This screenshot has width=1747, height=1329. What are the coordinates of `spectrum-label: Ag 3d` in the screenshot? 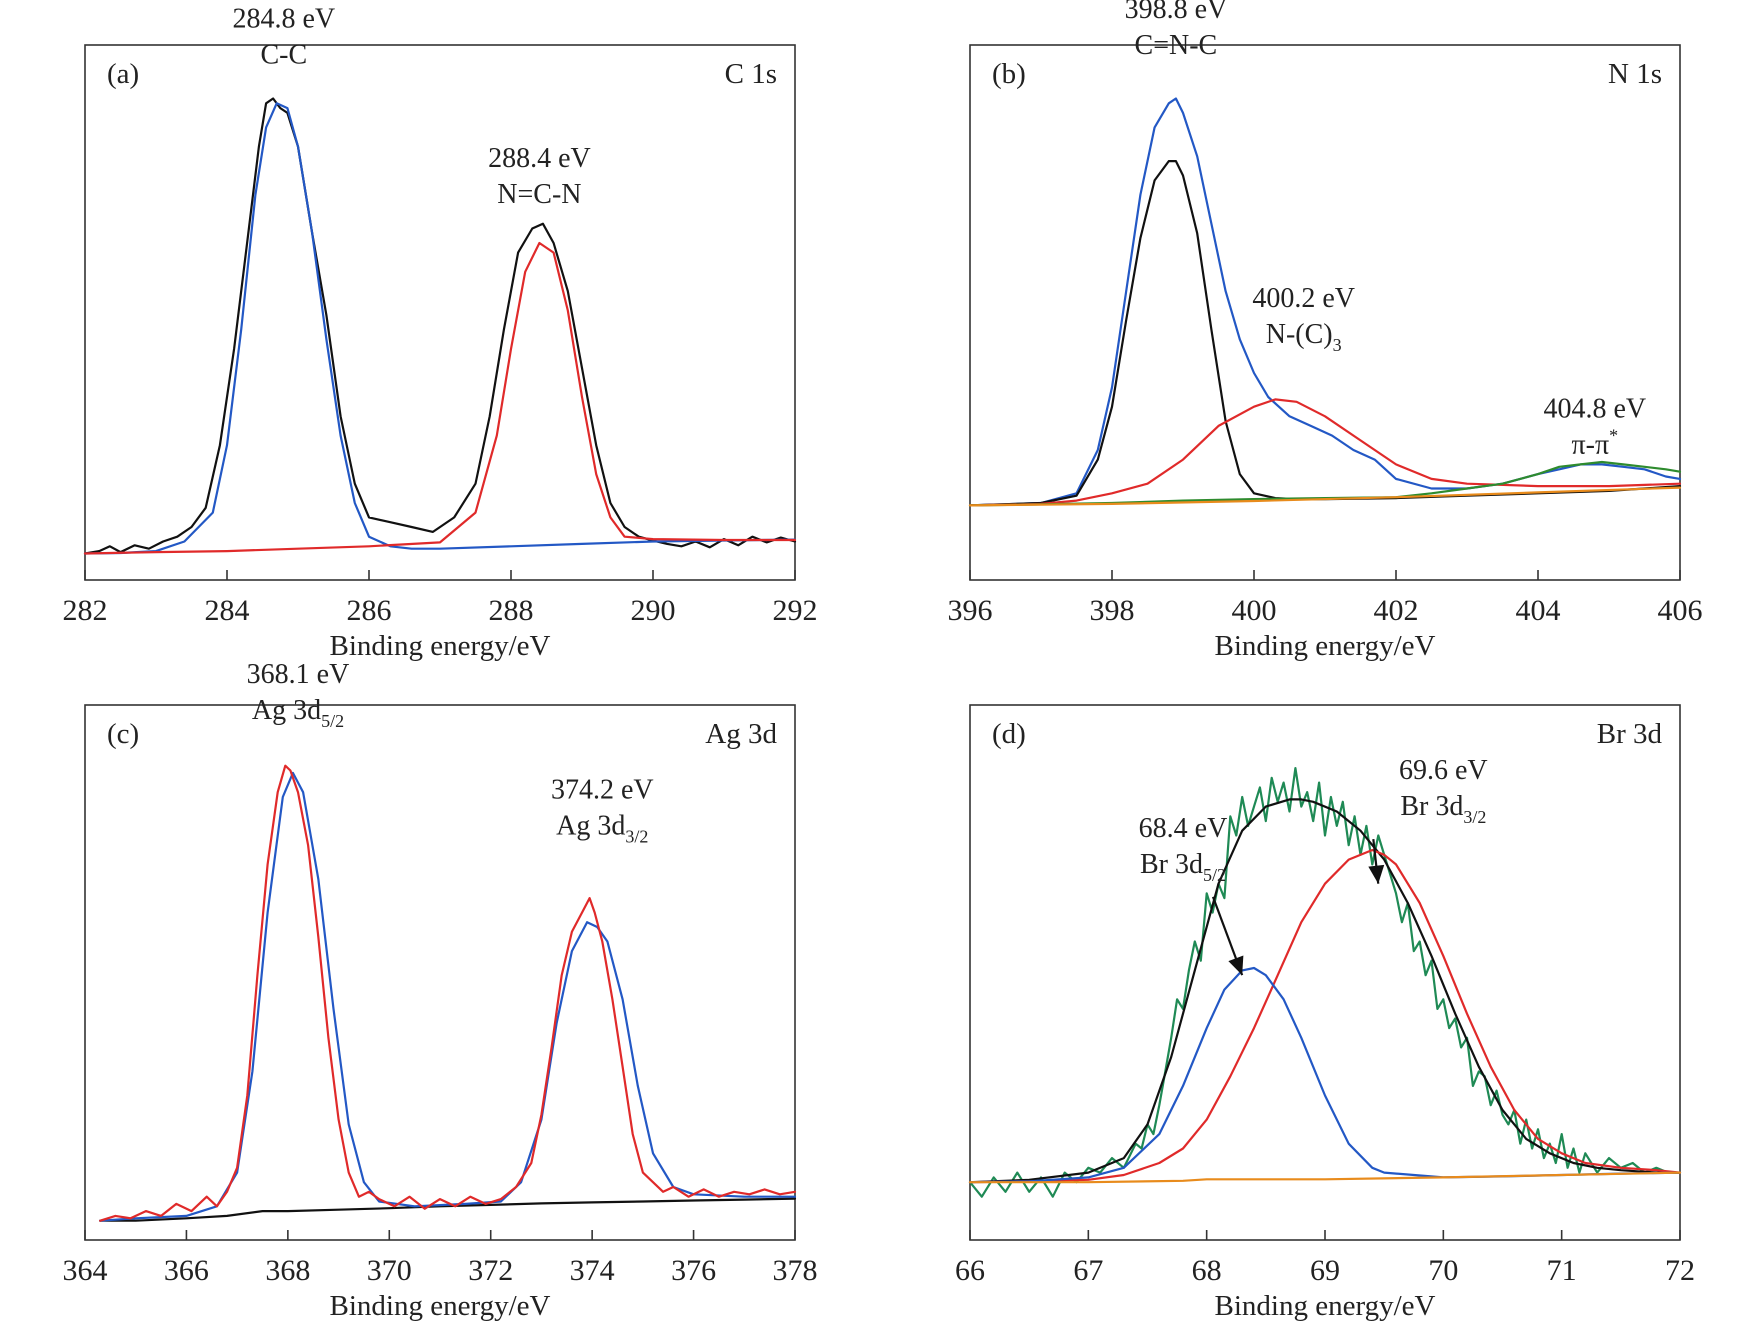 It's located at (741, 734).